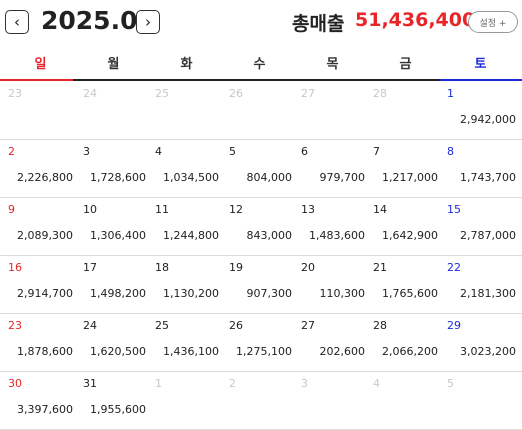  I want to click on day-number: 30, so click(15, 383).